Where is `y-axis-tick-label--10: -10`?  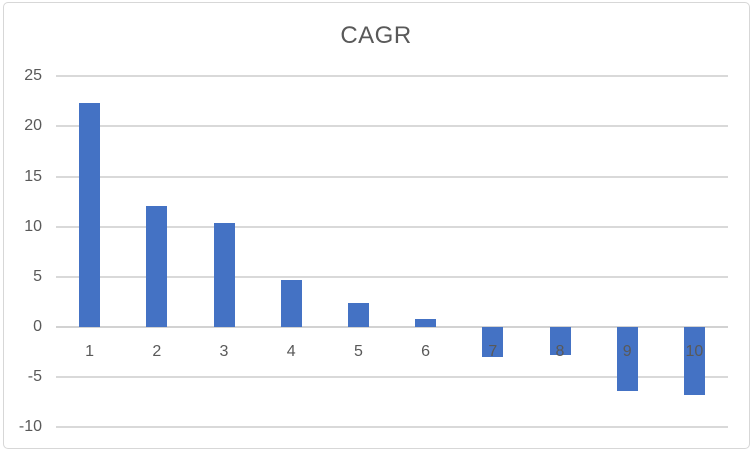 y-axis-tick-label--10: -10 is located at coordinates (30, 427).